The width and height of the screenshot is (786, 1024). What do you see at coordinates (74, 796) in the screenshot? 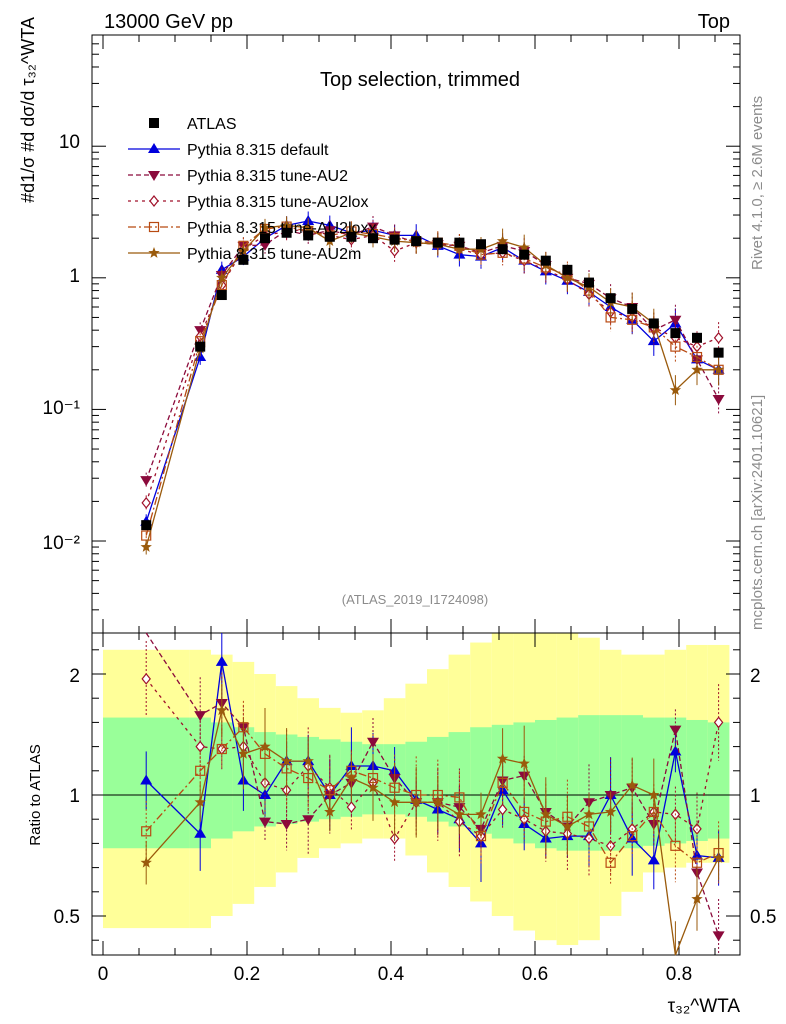
I see `ratio-tick-1-left: 1` at bounding box center [74, 796].